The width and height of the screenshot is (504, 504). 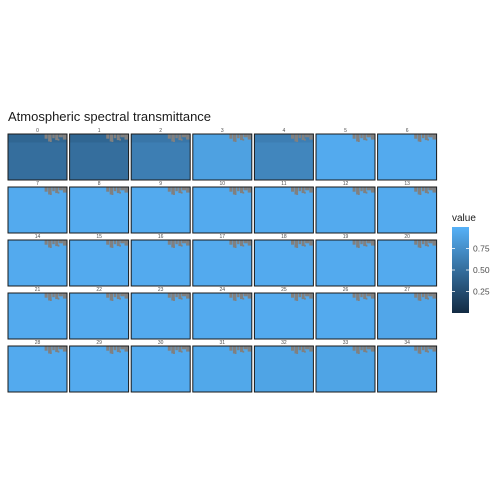 I want to click on panel-label: 17, so click(x=223, y=237).